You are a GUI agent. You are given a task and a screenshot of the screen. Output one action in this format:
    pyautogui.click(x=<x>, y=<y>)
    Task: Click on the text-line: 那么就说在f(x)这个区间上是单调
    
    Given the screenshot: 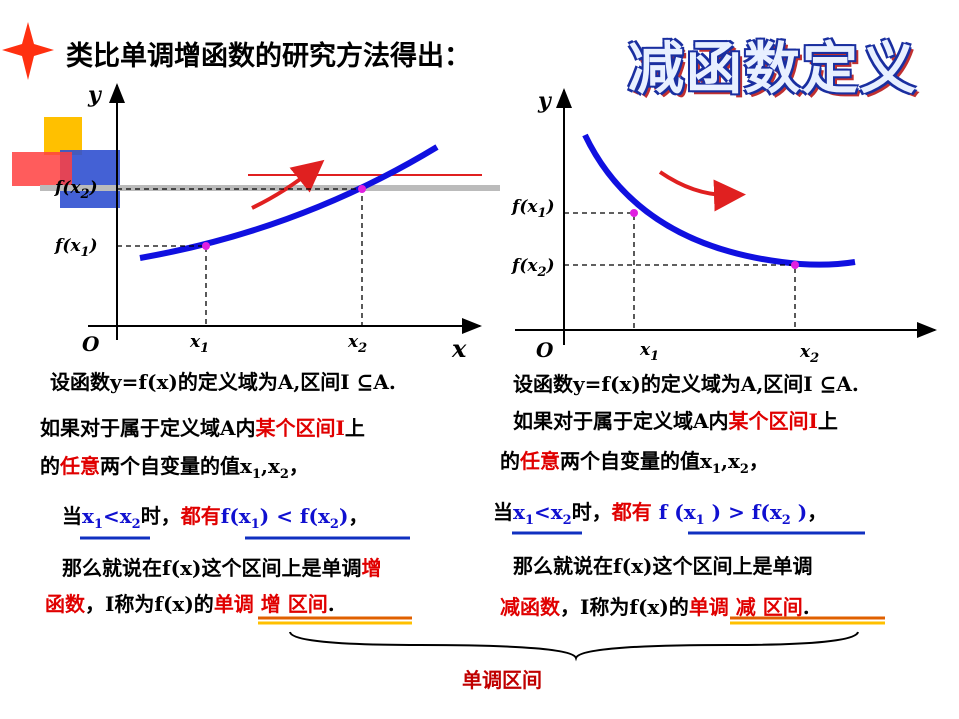 What is the action you would take?
    pyautogui.click(x=662, y=564)
    